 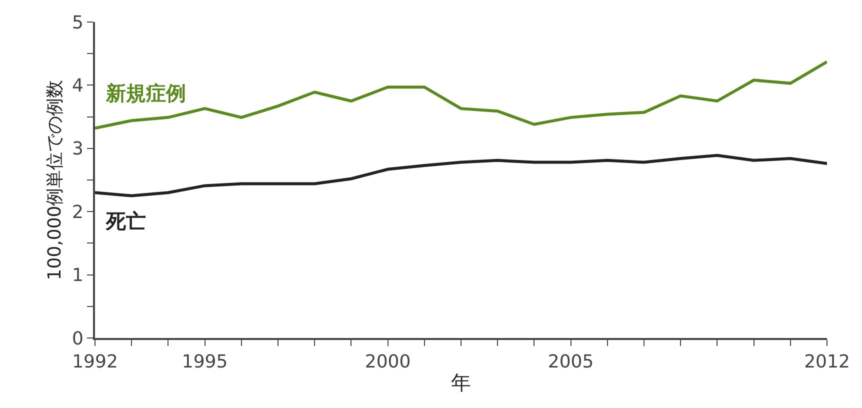 What do you see at coordinates (571, 362) in the screenshot?
I see `x-tick-label: 2005` at bounding box center [571, 362].